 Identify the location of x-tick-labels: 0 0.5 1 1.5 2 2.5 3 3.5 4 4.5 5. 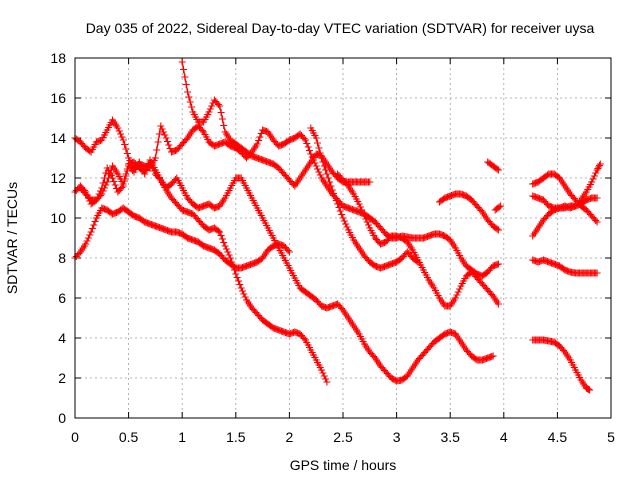
(343, 437).